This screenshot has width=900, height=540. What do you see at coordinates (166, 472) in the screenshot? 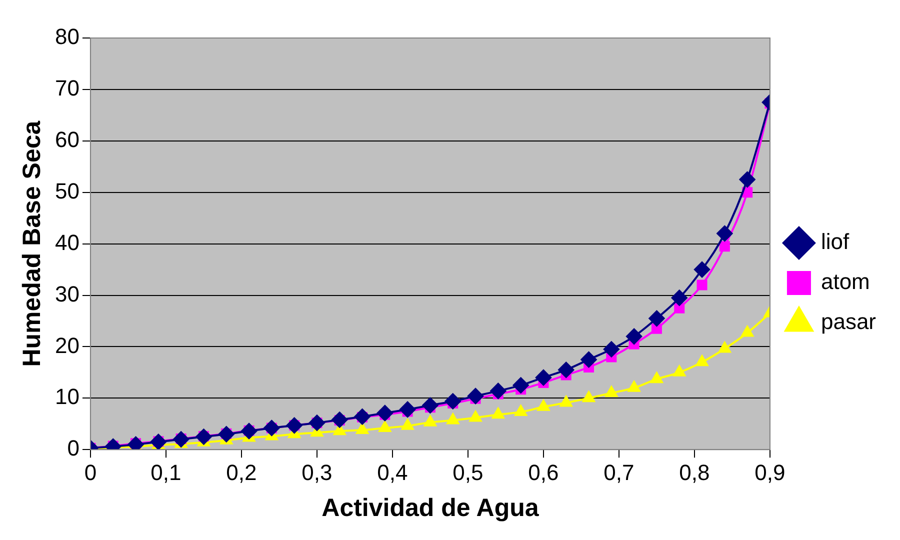
I see `x-tick-label: 0,1` at bounding box center [166, 472].